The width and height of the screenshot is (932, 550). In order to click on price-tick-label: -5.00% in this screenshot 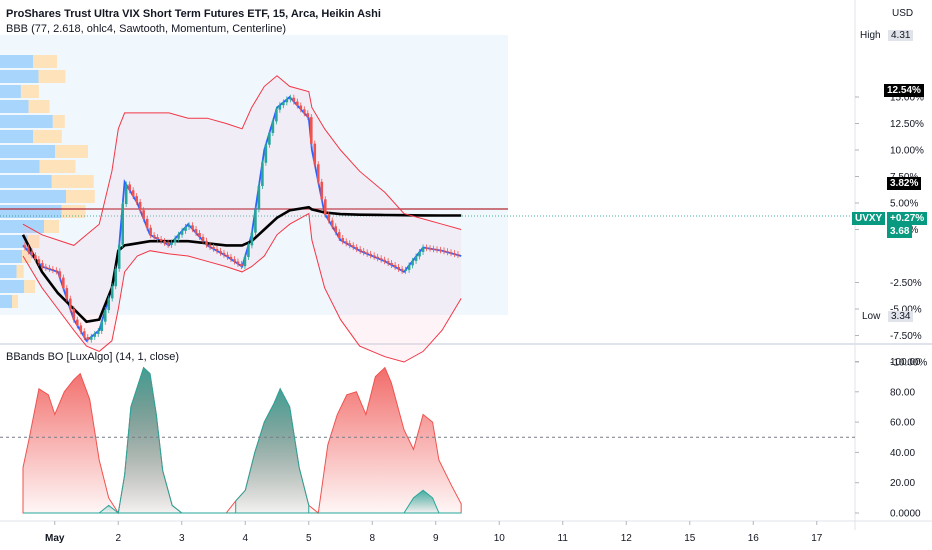, I will do `click(906, 310)`.